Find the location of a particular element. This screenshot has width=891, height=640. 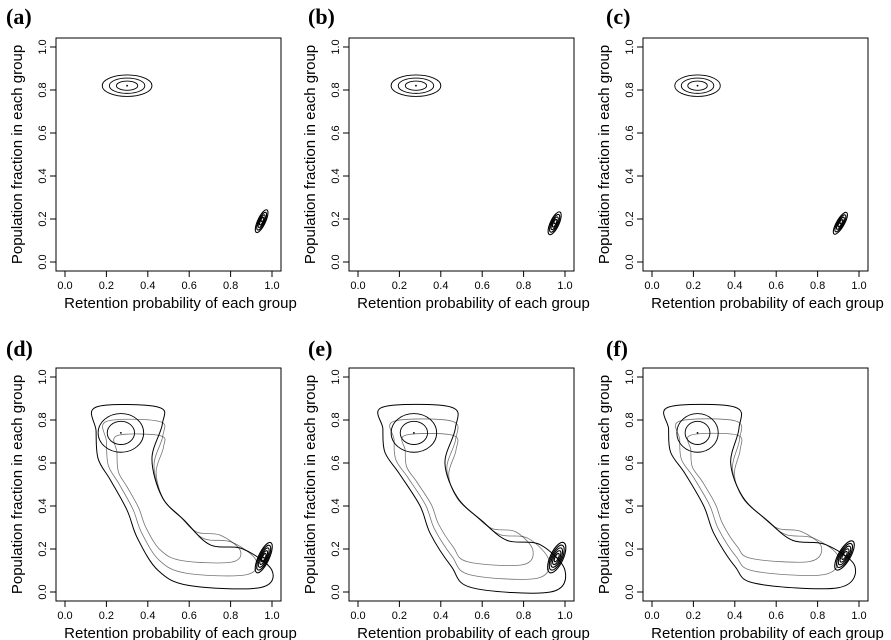

panel-label: (c) is located at coordinates (618, 16).